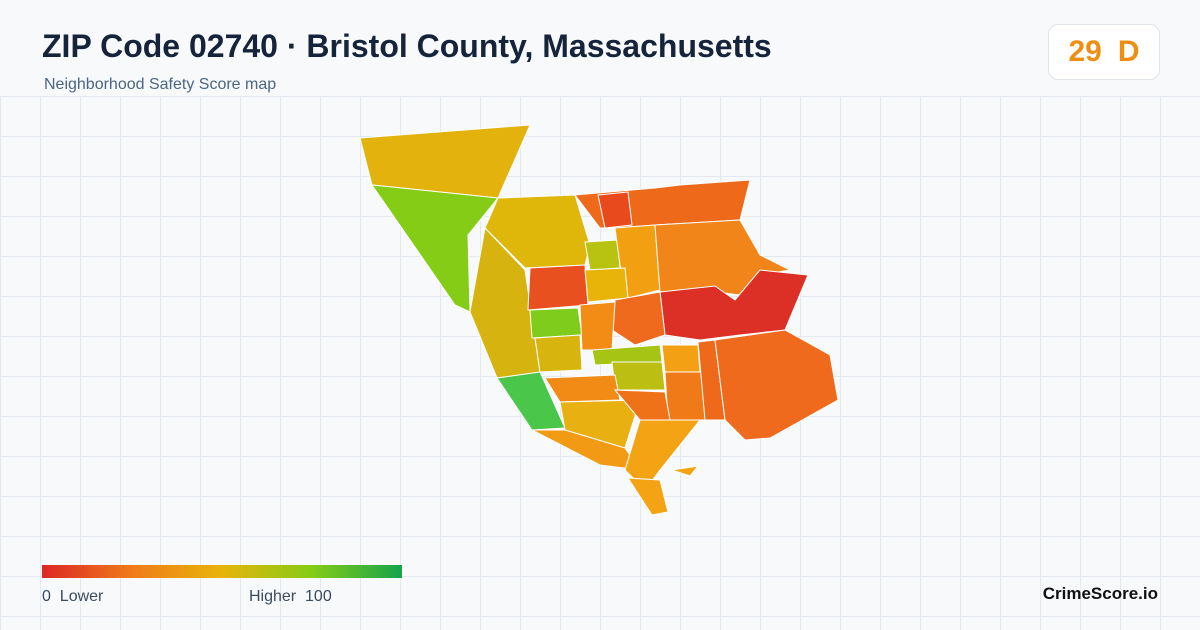 The image size is (1200, 630). What do you see at coordinates (81, 596) in the screenshot?
I see `legend-min-label: Lower` at bounding box center [81, 596].